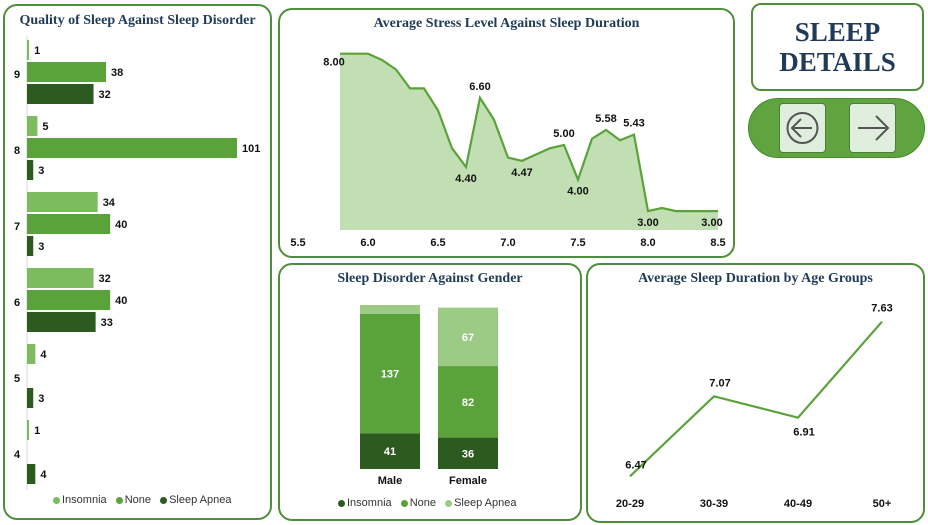 The image size is (928, 525). Describe the element at coordinates (882, 504) in the screenshot. I see `age-category-label: 50+` at that location.